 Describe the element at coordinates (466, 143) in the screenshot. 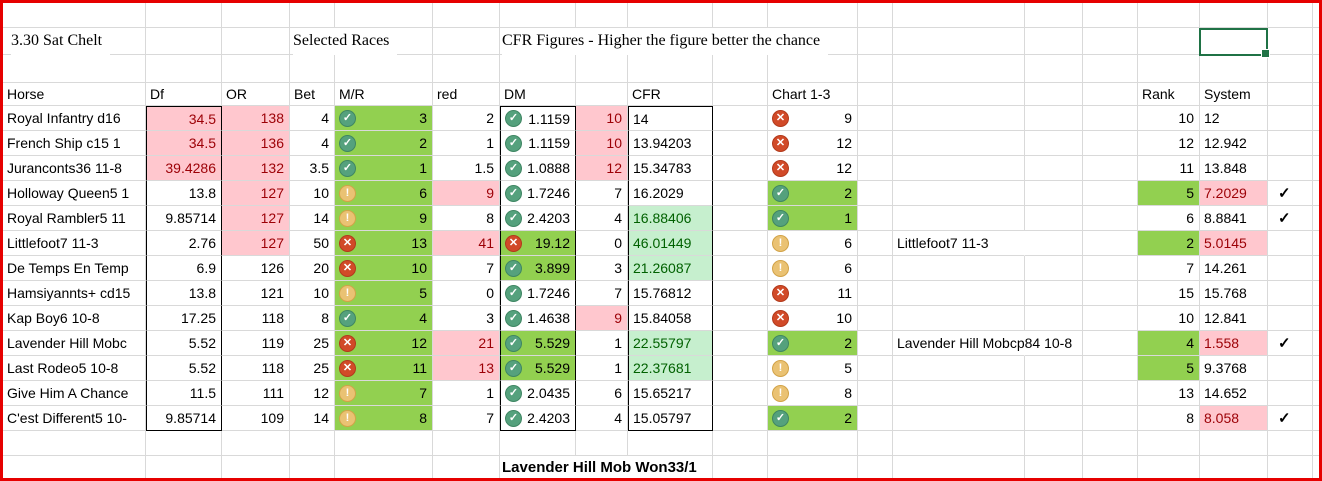

I see `cell-red: 1` at that location.